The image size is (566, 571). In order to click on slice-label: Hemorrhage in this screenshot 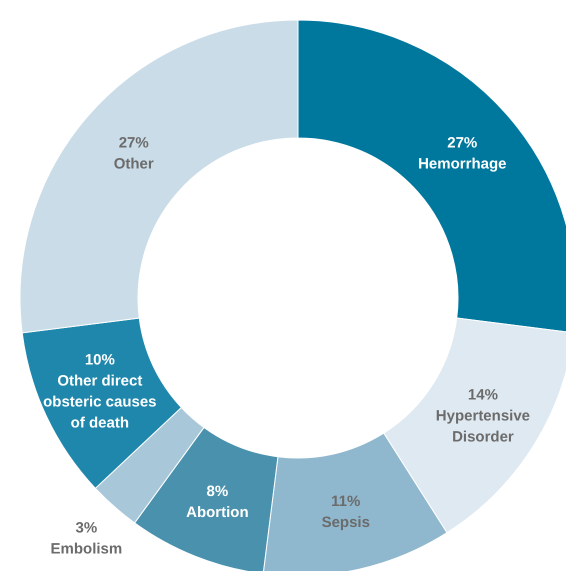, I will do `click(462, 163)`.